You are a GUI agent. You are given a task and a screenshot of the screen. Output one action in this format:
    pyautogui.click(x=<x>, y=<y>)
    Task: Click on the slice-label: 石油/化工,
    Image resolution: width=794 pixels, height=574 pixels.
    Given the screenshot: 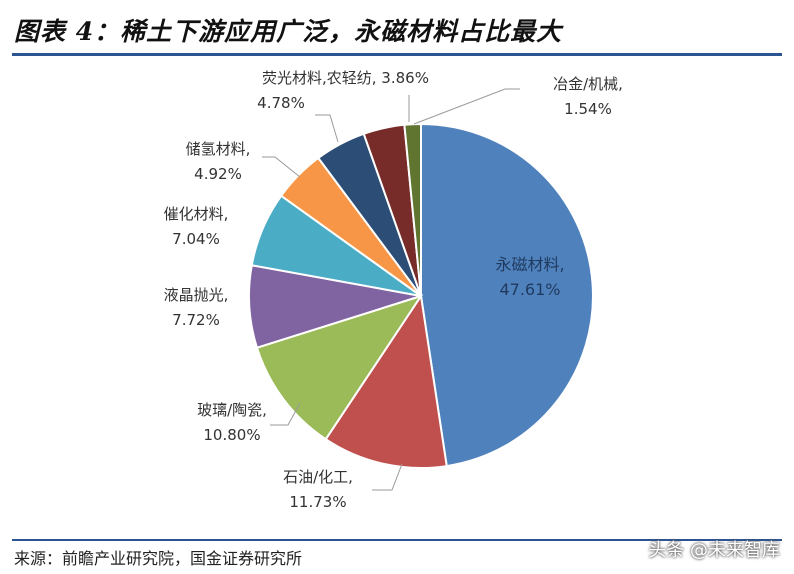 What is the action you would take?
    pyautogui.click(x=318, y=477)
    